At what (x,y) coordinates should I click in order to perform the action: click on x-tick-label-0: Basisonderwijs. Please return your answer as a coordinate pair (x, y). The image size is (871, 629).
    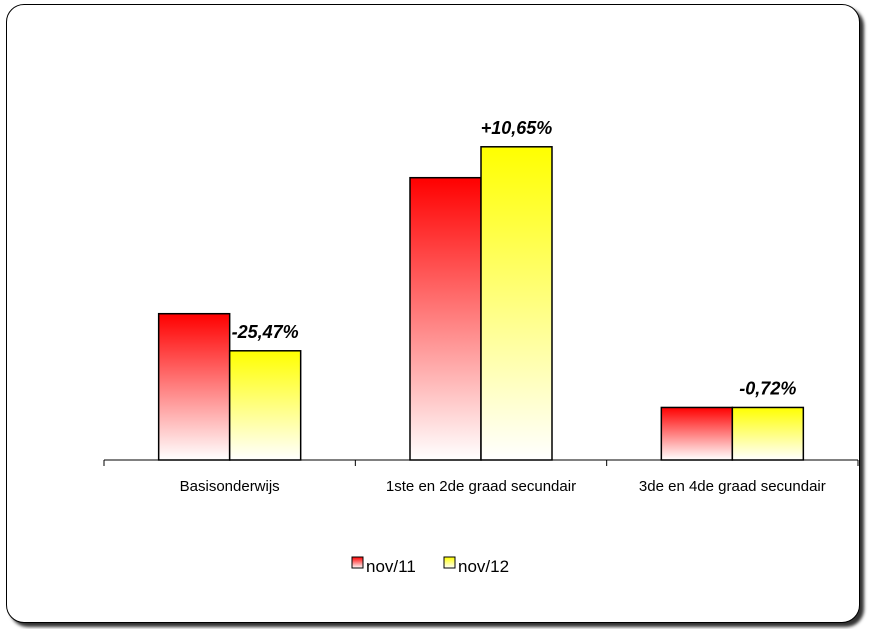
    Looking at the image, I should click on (230, 486).